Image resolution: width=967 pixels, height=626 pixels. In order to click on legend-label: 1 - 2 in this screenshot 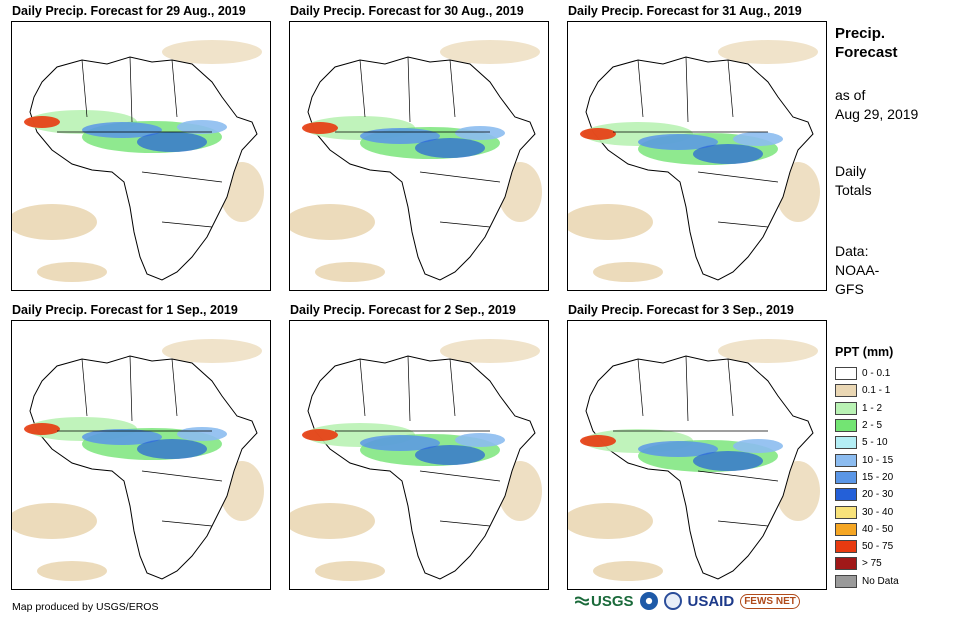, I will do `click(872, 408)`.